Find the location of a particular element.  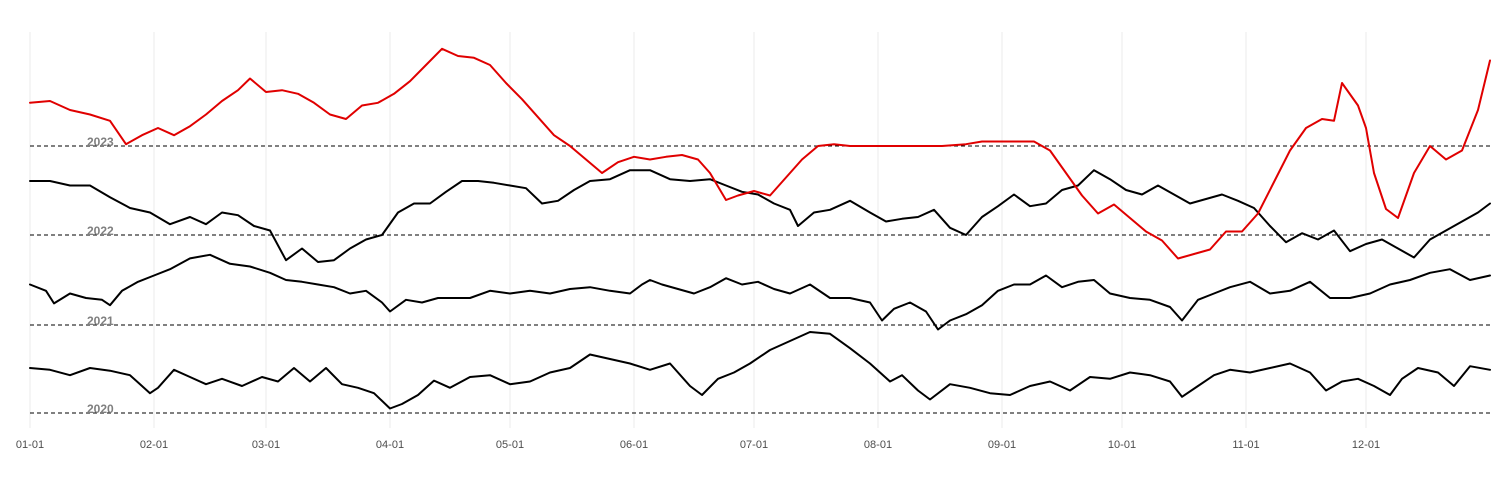

x-tick-label: 07-01 is located at coordinates (754, 445).